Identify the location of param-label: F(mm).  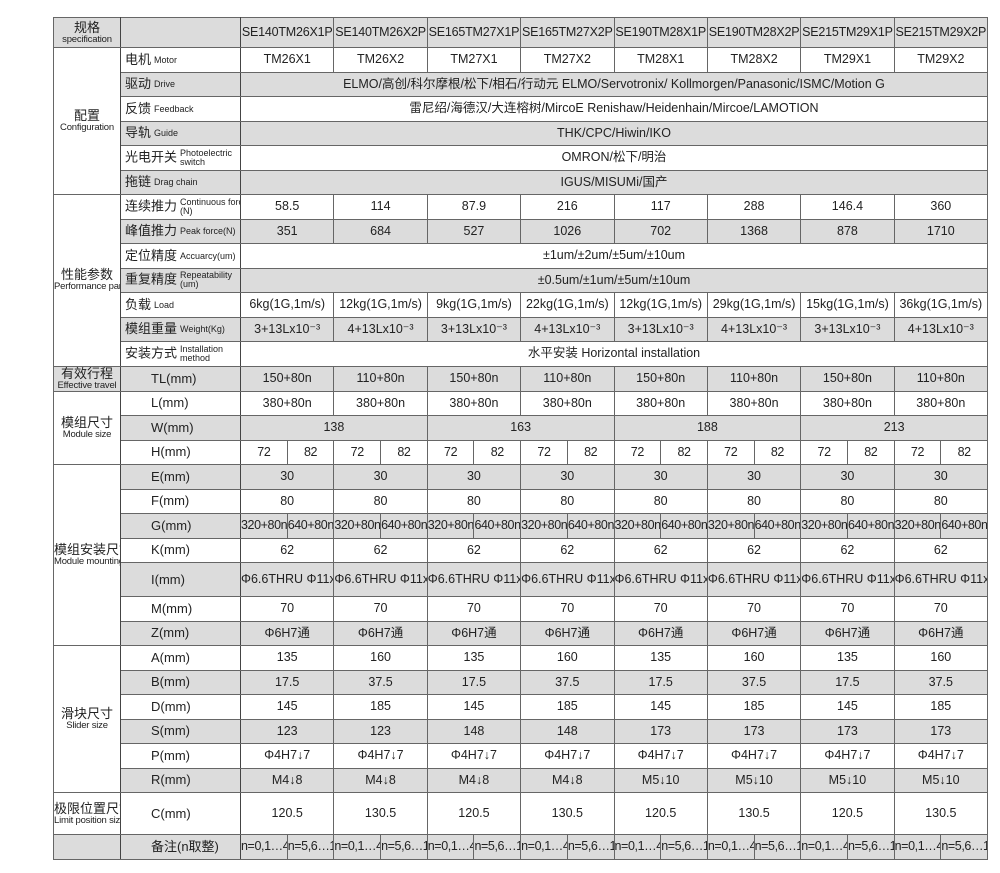
(180, 501).